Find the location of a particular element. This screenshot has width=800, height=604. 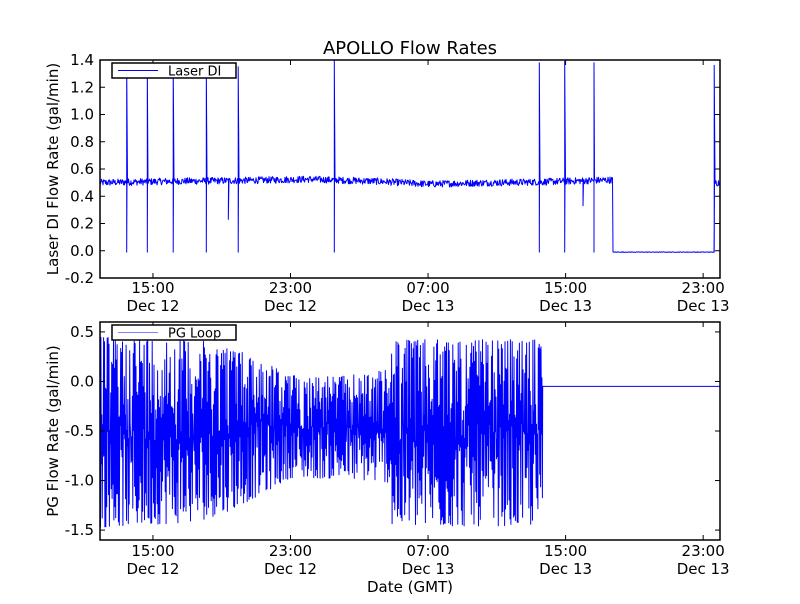

y-tick-label: 0.4 is located at coordinates (82, 196).